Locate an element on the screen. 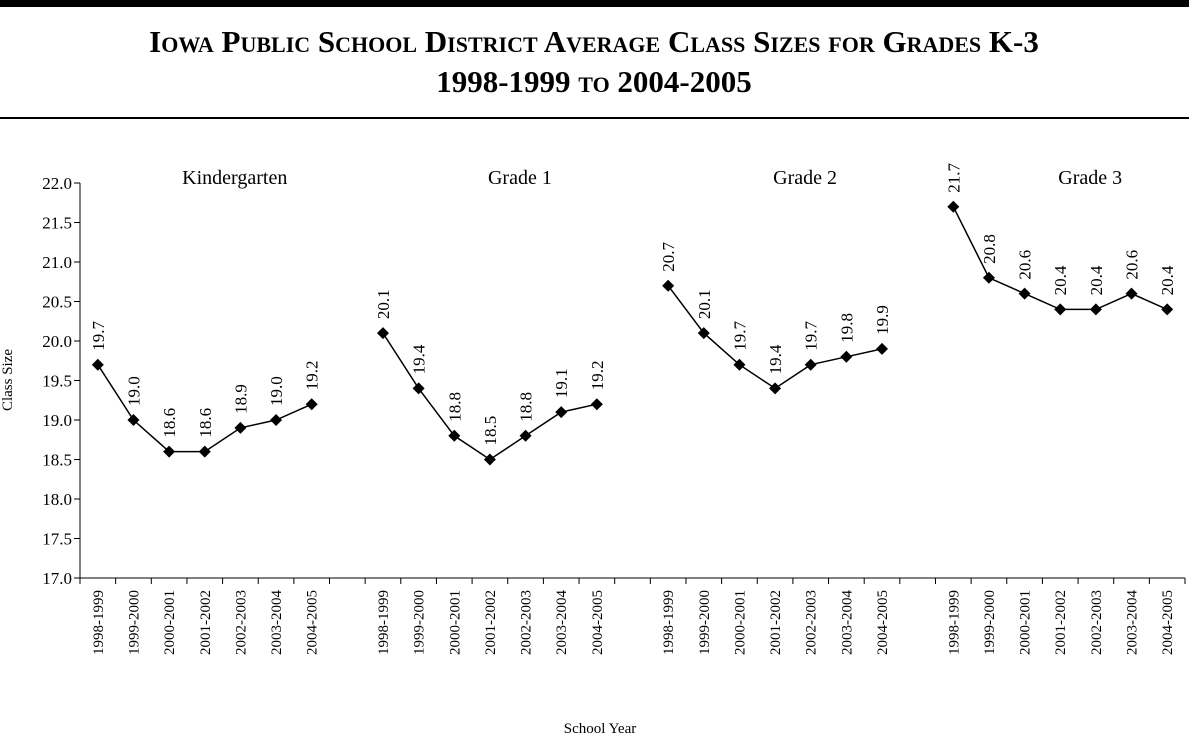 The width and height of the screenshot is (1189, 742). y-tick-label: 19.0 is located at coordinates (57, 420).